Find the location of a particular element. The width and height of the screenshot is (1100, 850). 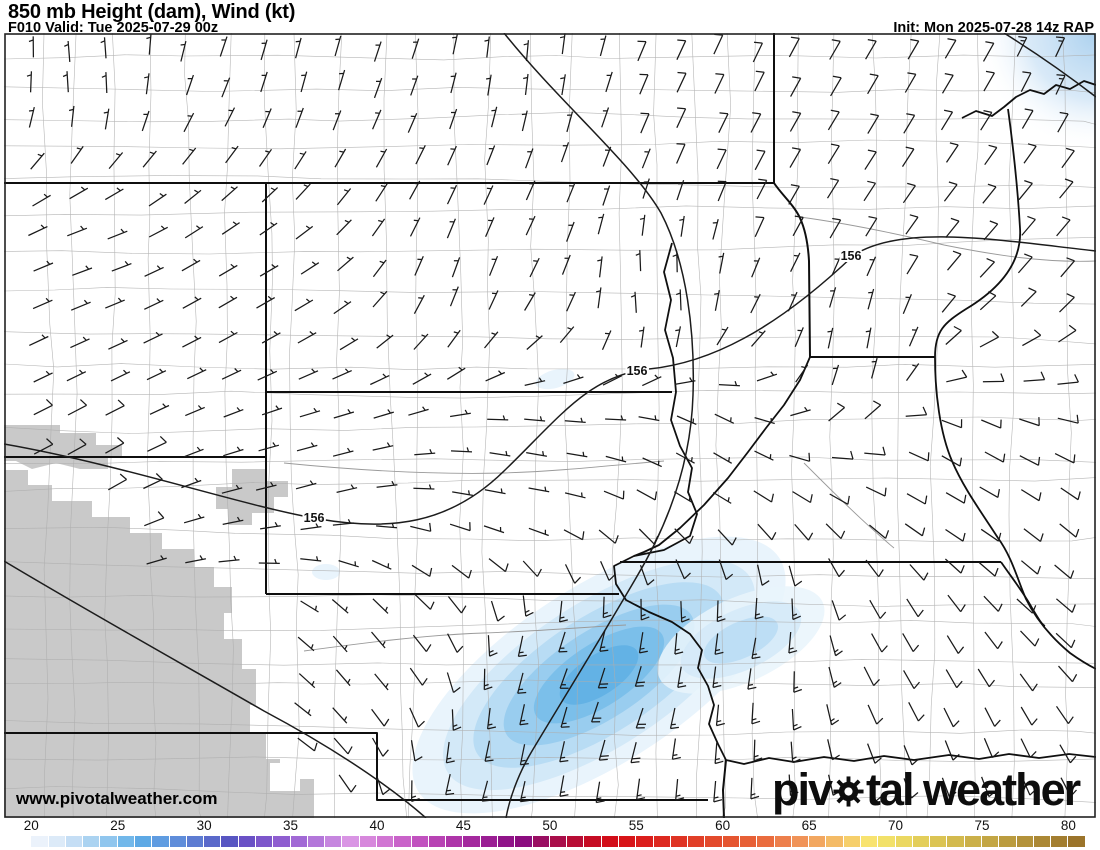

colorbar-tick-label: 65 is located at coordinates (809, 825).